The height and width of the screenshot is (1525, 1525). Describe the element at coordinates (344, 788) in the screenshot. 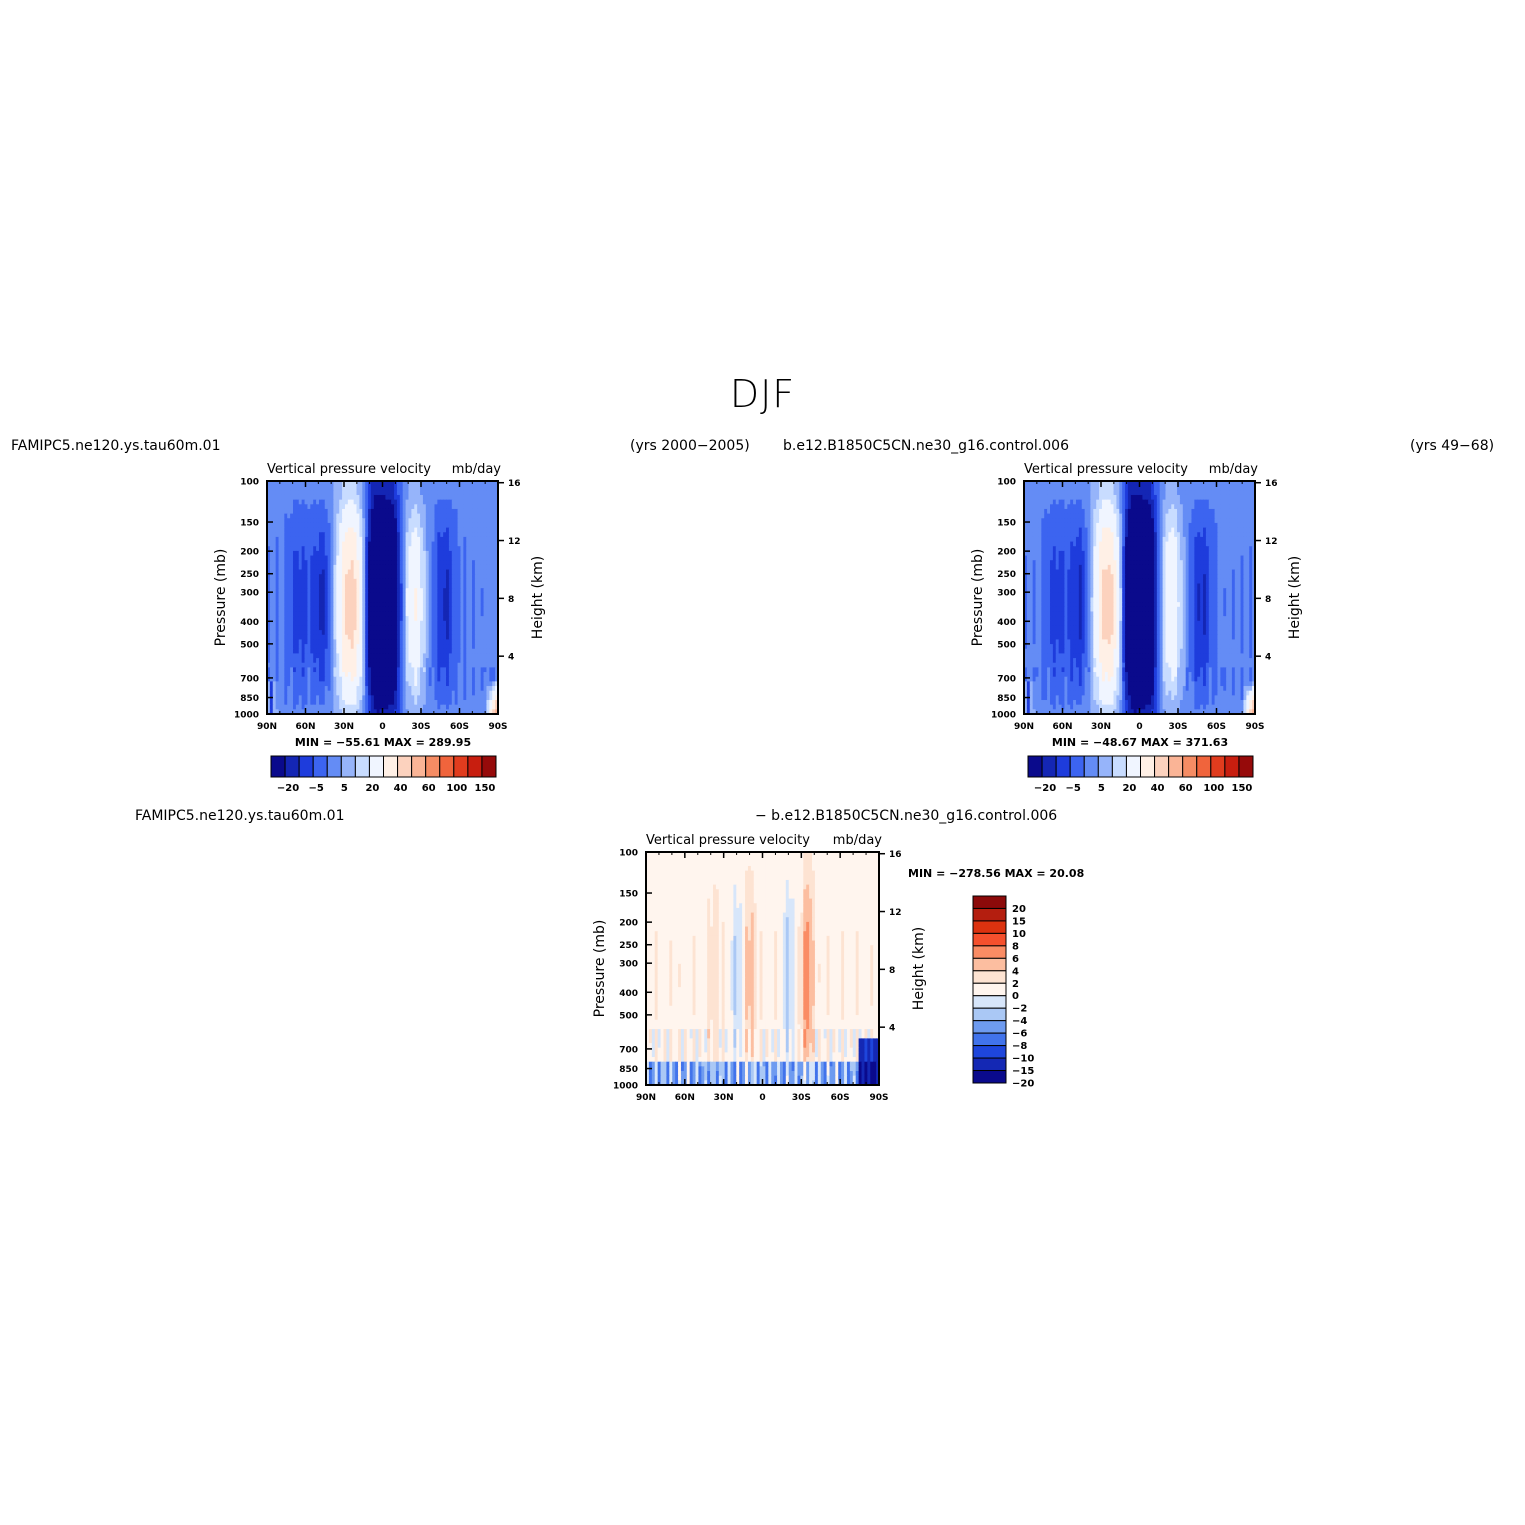

I see `colorbar-label: 5` at that location.